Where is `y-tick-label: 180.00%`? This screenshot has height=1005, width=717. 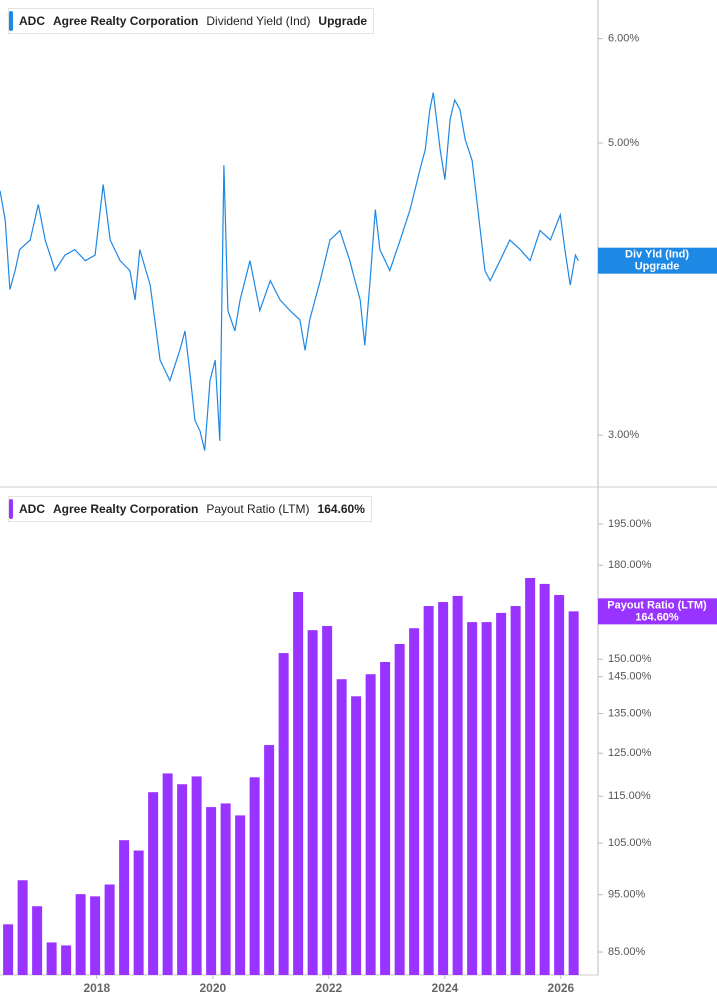 y-tick-label: 180.00% is located at coordinates (630, 565).